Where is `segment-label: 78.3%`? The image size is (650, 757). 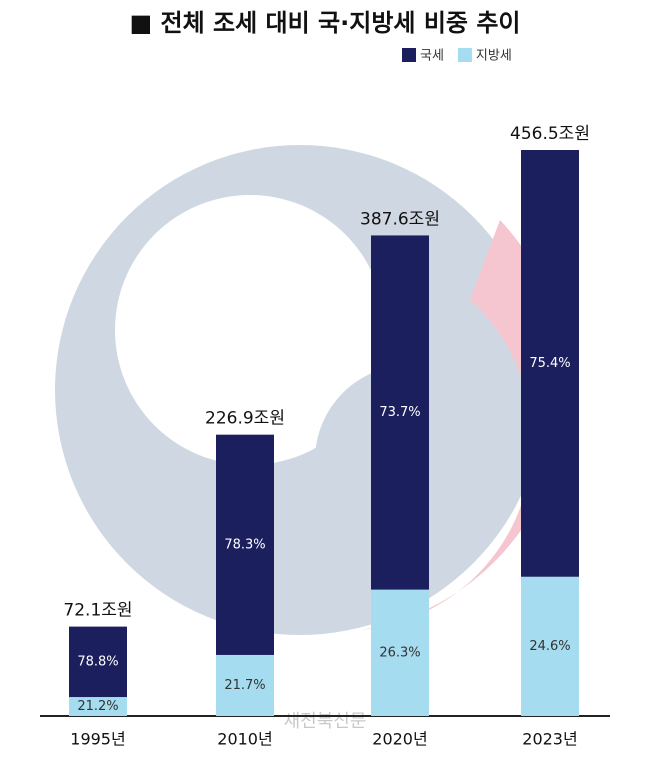 segment-label: 78.3% is located at coordinates (244, 544).